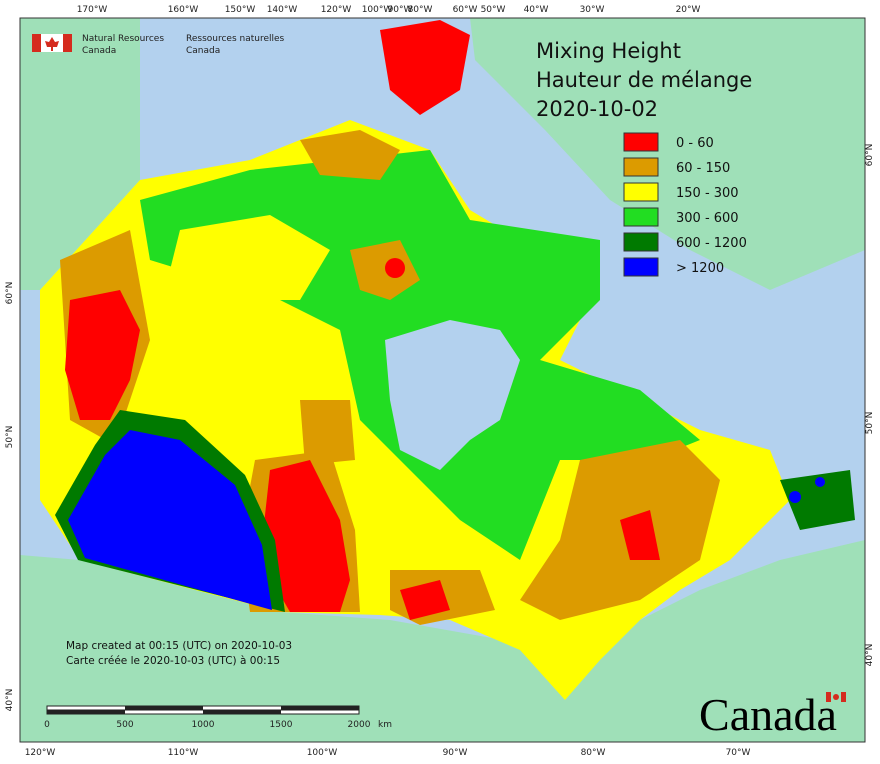 The width and height of the screenshot is (880, 764). Describe the element at coordinates (183, 753) in the screenshot. I see `longitude-label: 110°W` at that location.